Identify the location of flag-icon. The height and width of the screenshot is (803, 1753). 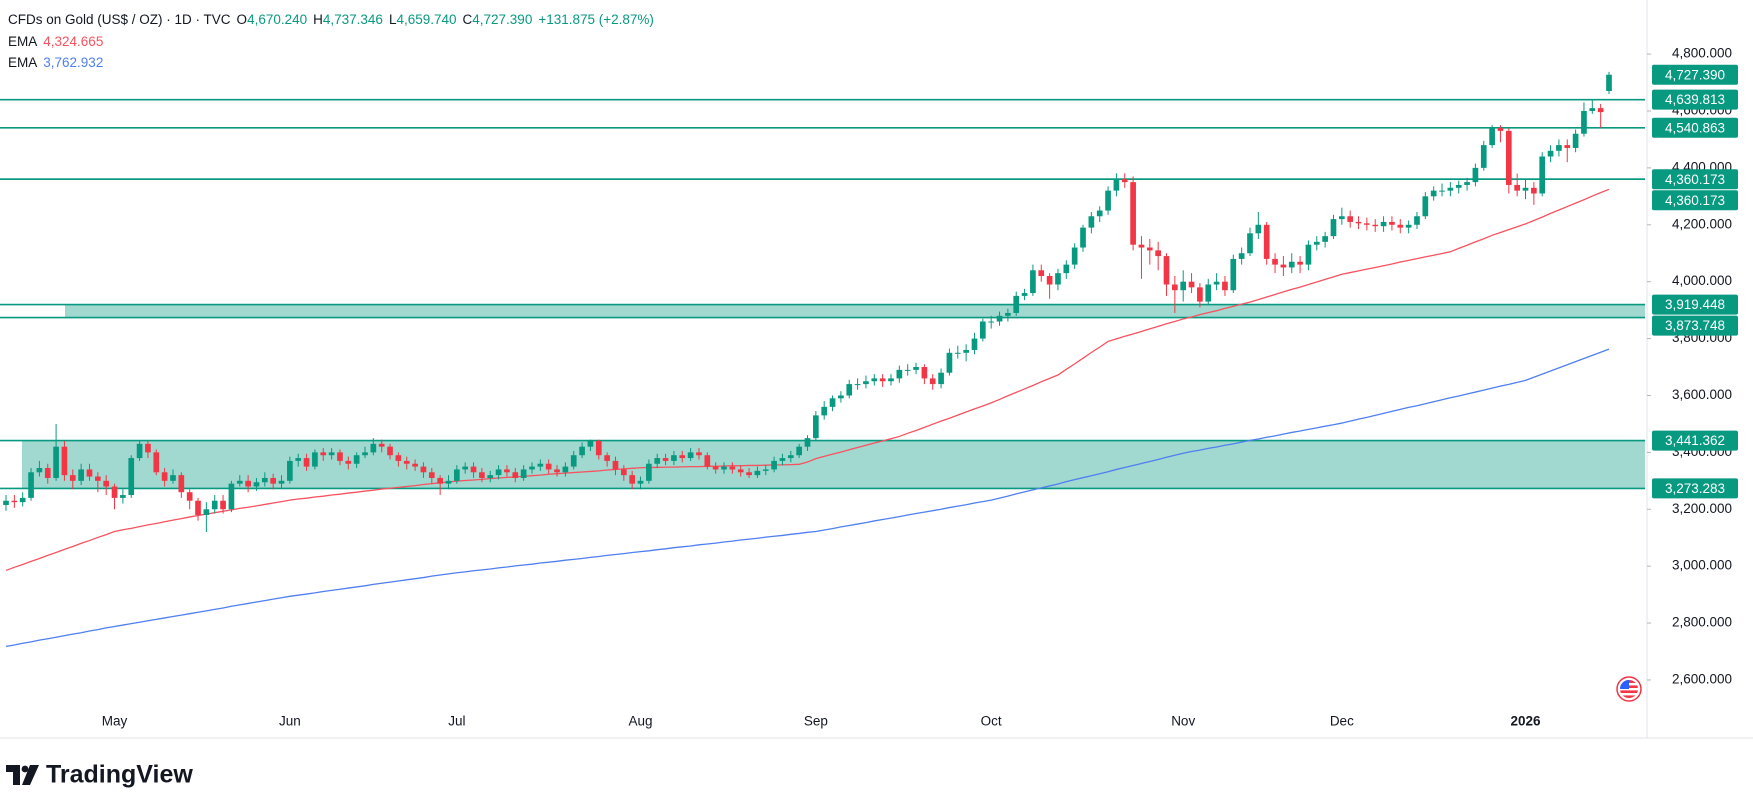
(1629, 689).